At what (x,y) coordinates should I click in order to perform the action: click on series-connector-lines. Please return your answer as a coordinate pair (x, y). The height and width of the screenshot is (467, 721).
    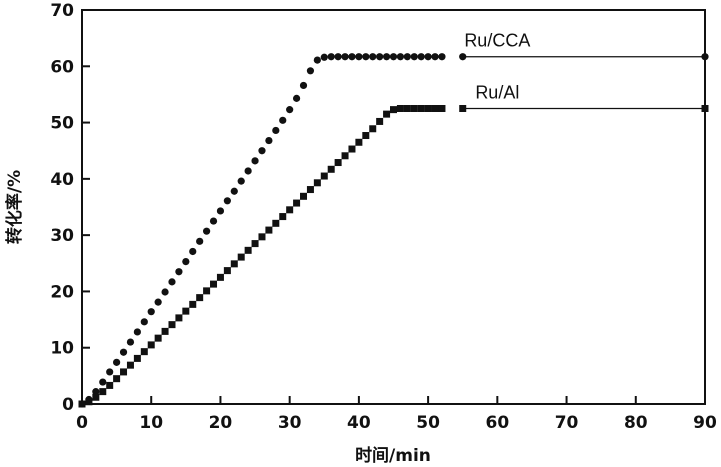
    Looking at the image, I should click on (583, 83).